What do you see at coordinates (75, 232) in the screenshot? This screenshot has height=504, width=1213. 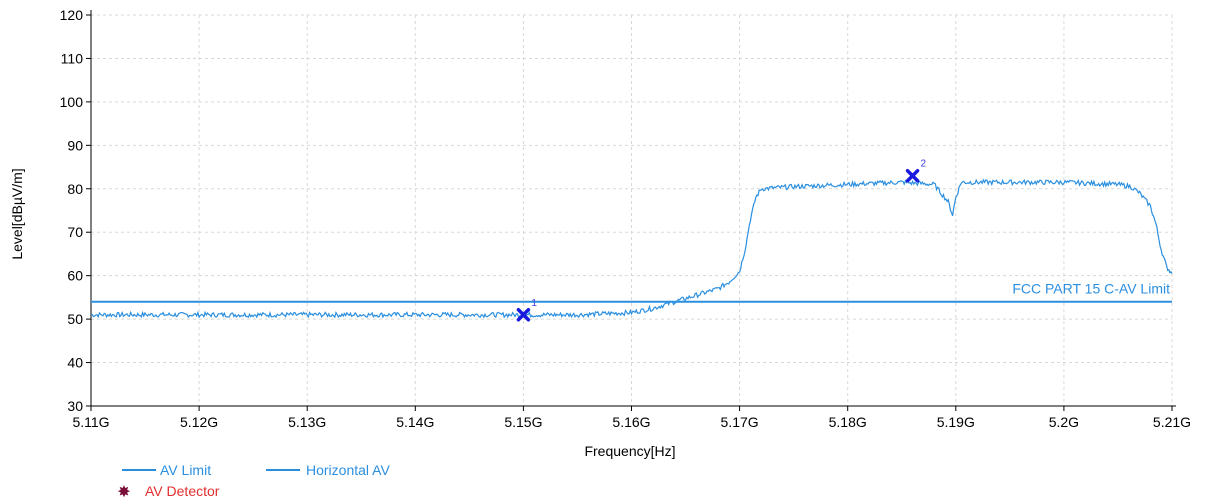 I see `y-tick-label: 70` at bounding box center [75, 232].